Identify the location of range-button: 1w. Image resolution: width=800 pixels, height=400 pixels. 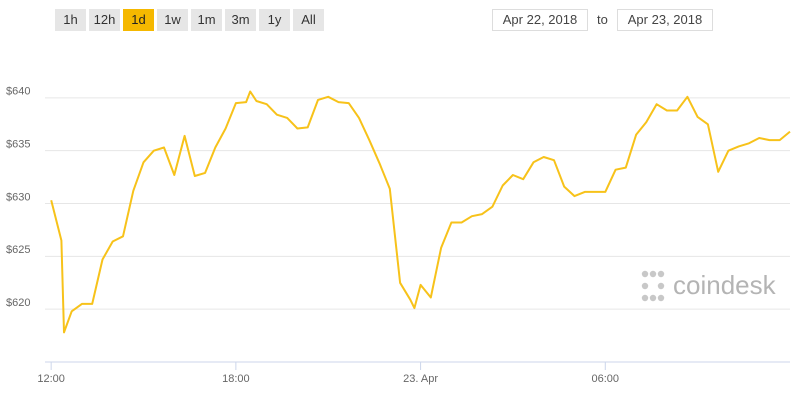
(172, 20).